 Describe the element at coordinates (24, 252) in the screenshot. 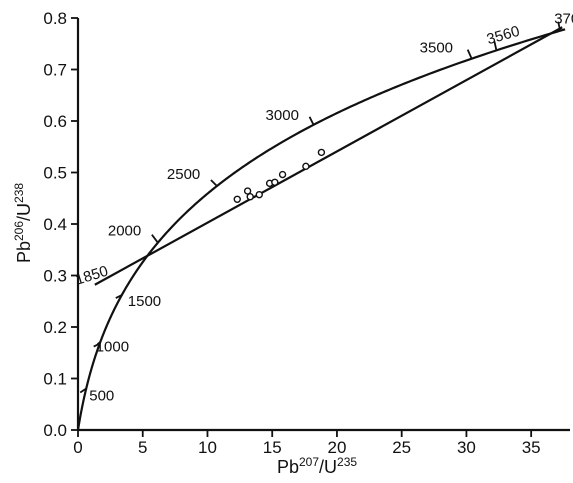

I see `y-axis-title-base: Pb` at that location.